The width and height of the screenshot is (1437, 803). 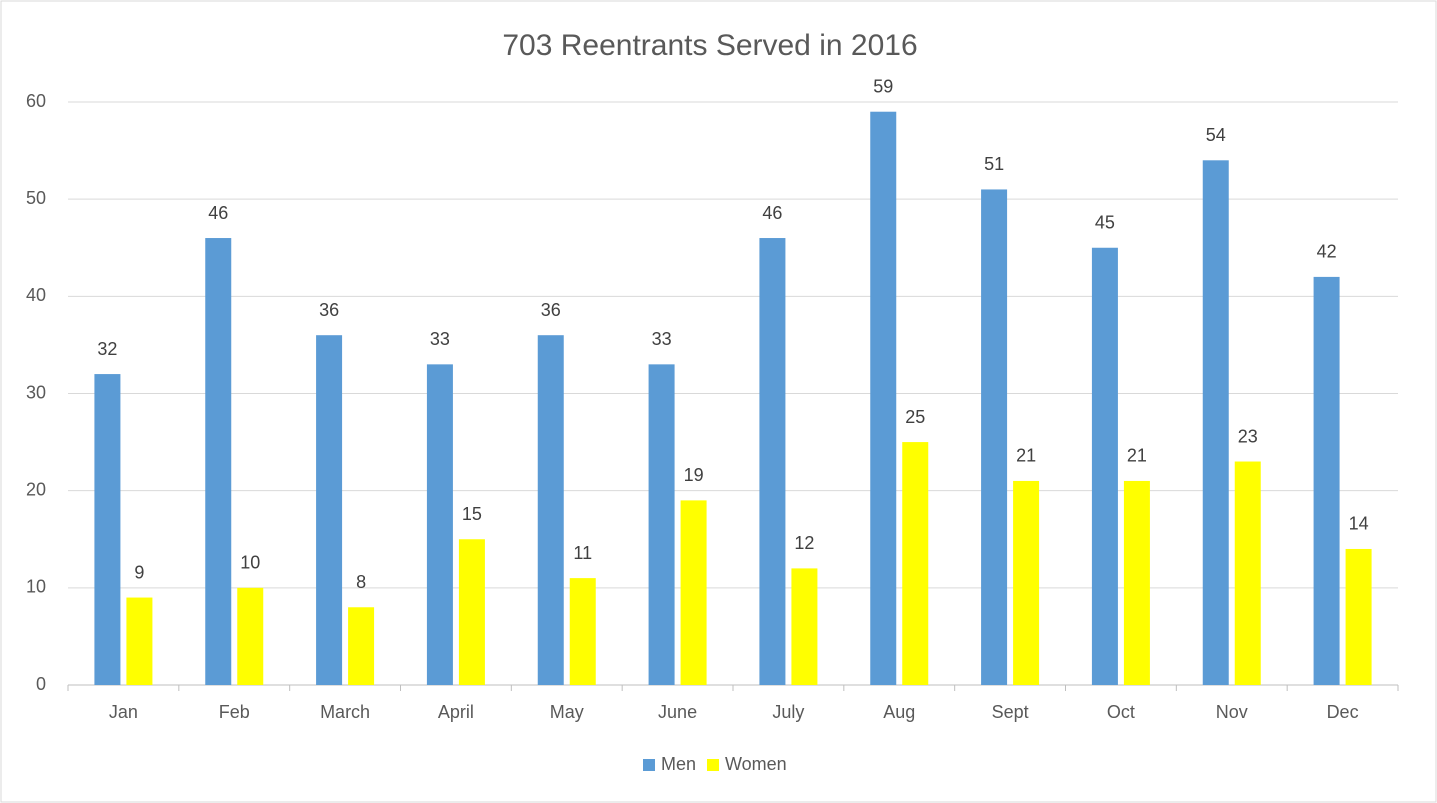 What do you see at coordinates (694, 475) in the screenshot?
I see `data-label: 19` at bounding box center [694, 475].